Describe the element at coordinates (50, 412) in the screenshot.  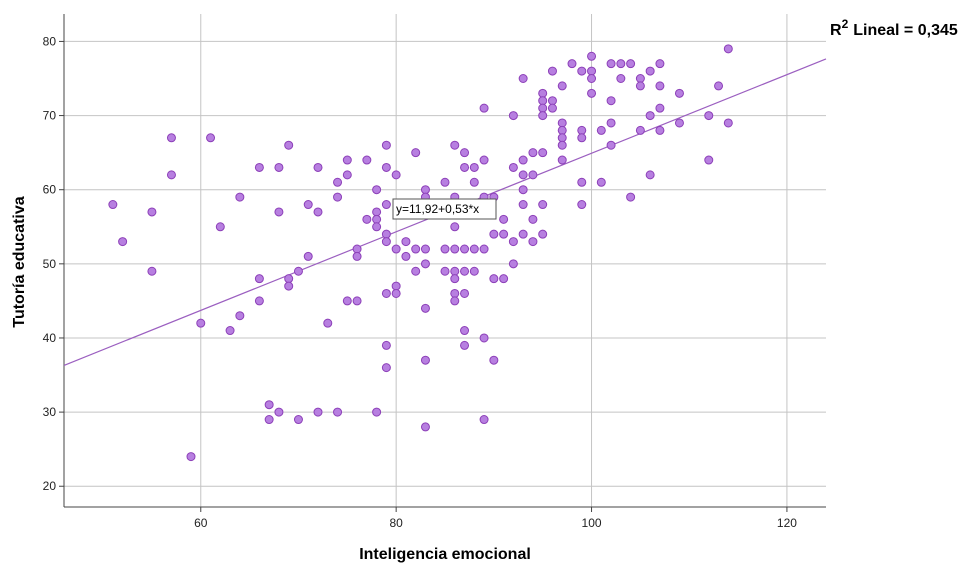
I see `y-tick-label: 30` at that location.